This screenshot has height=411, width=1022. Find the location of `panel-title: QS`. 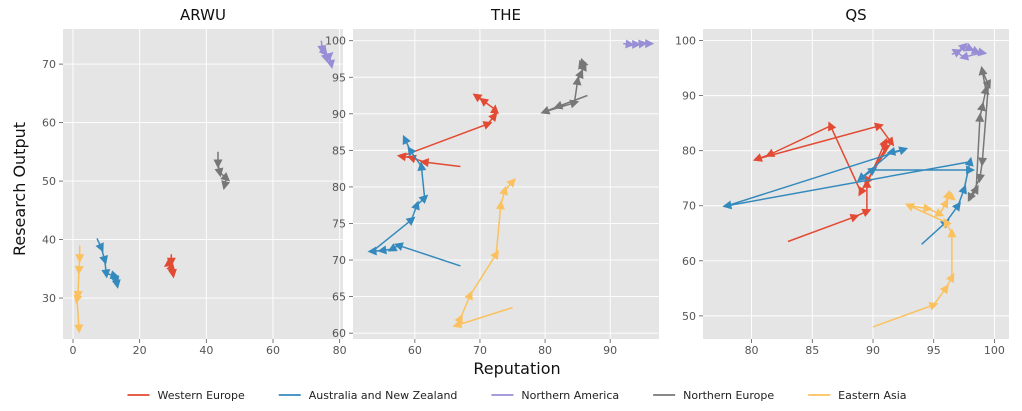

panel-title: QS is located at coordinates (855, 15).